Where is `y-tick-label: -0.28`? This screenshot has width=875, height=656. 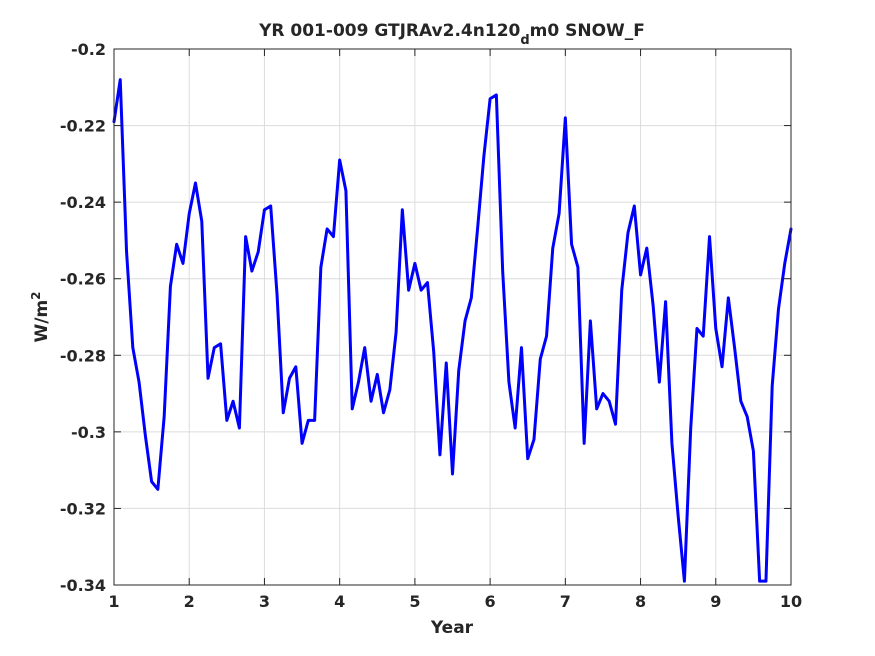
y-tick-label: -0.28 is located at coordinates (83, 355).